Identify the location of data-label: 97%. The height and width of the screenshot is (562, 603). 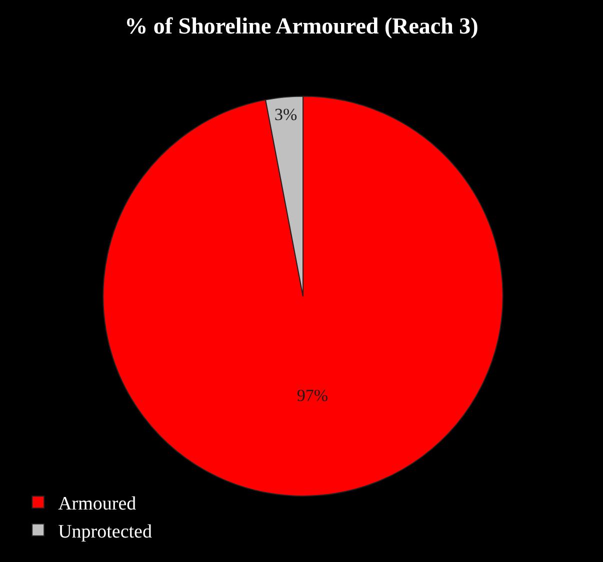
(312, 396).